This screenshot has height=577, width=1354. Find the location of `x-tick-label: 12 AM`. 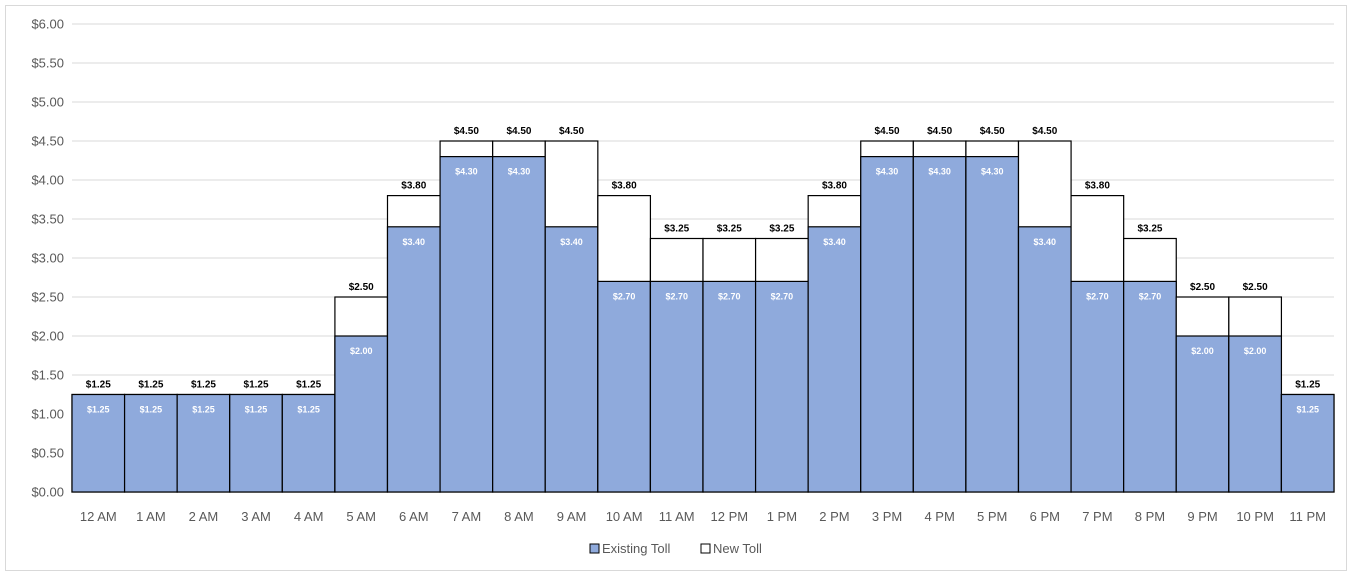

x-tick-label: 12 AM is located at coordinates (98, 516).